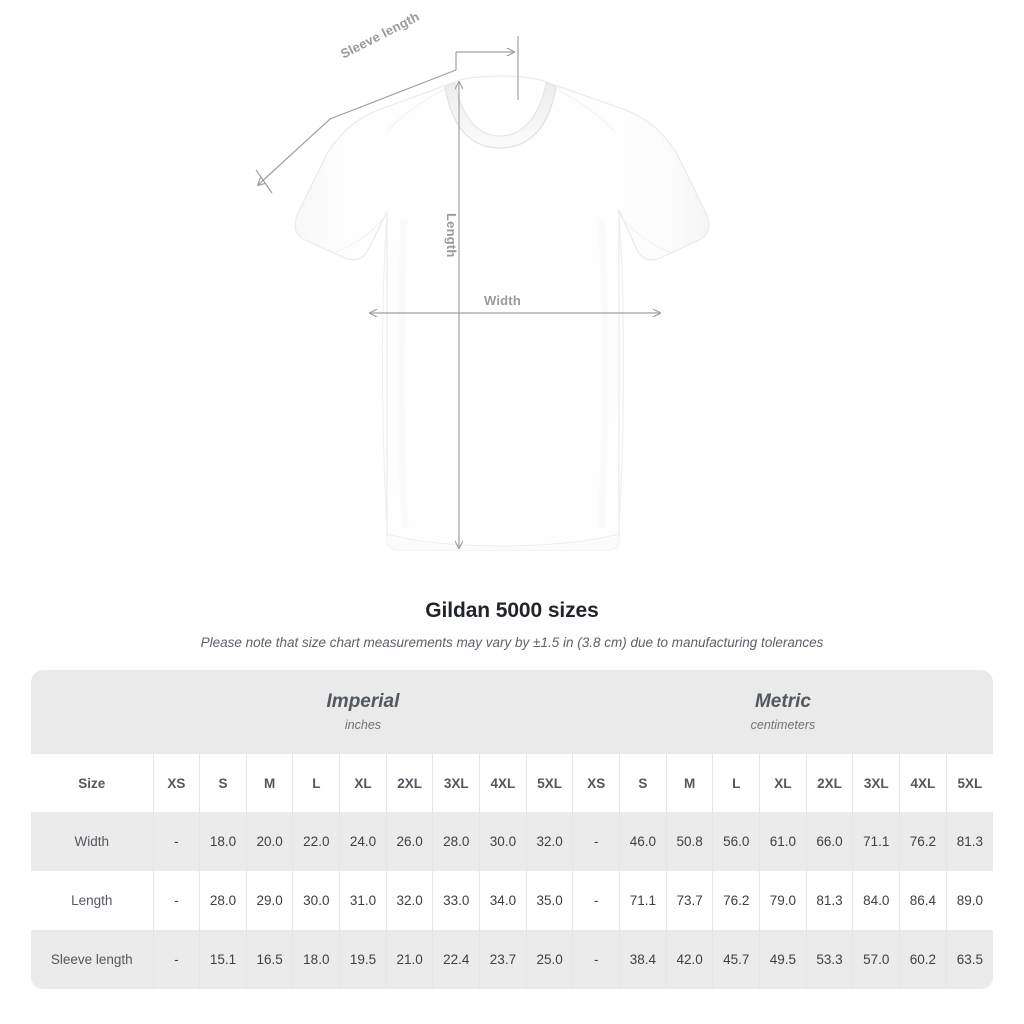  What do you see at coordinates (689, 900) in the screenshot?
I see `cell-length-metric-m: 73.7` at bounding box center [689, 900].